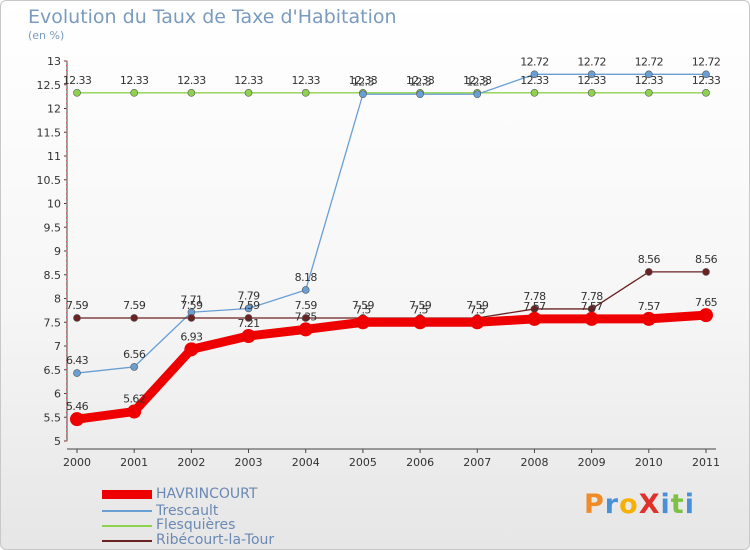 This screenshot has width=750, height=550. I want to click on x-tick-label: 2009, so click(592, 462).